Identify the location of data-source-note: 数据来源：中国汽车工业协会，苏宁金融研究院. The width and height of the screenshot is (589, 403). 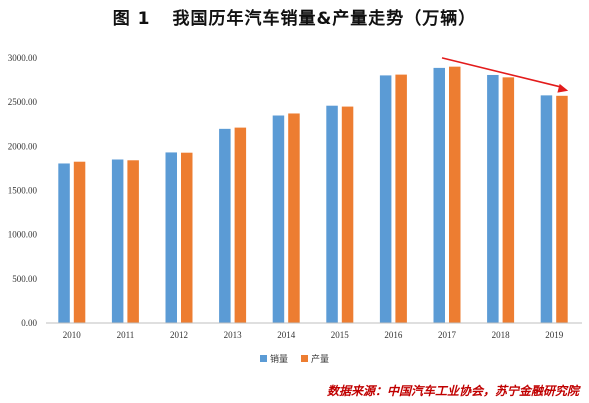
(452, 391).